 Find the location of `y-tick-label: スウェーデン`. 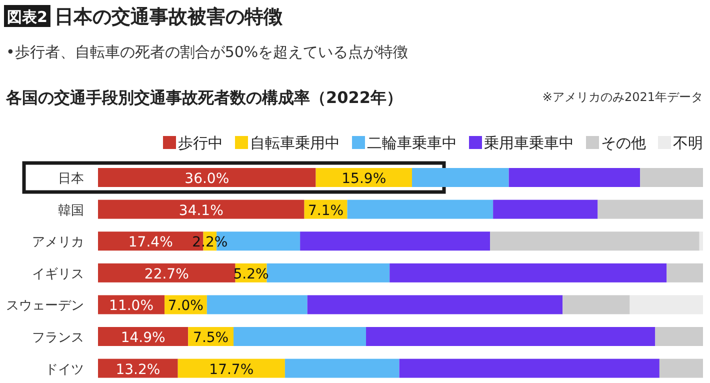

y-tick-label: スウェーデン is located at coordinates (45, 306).